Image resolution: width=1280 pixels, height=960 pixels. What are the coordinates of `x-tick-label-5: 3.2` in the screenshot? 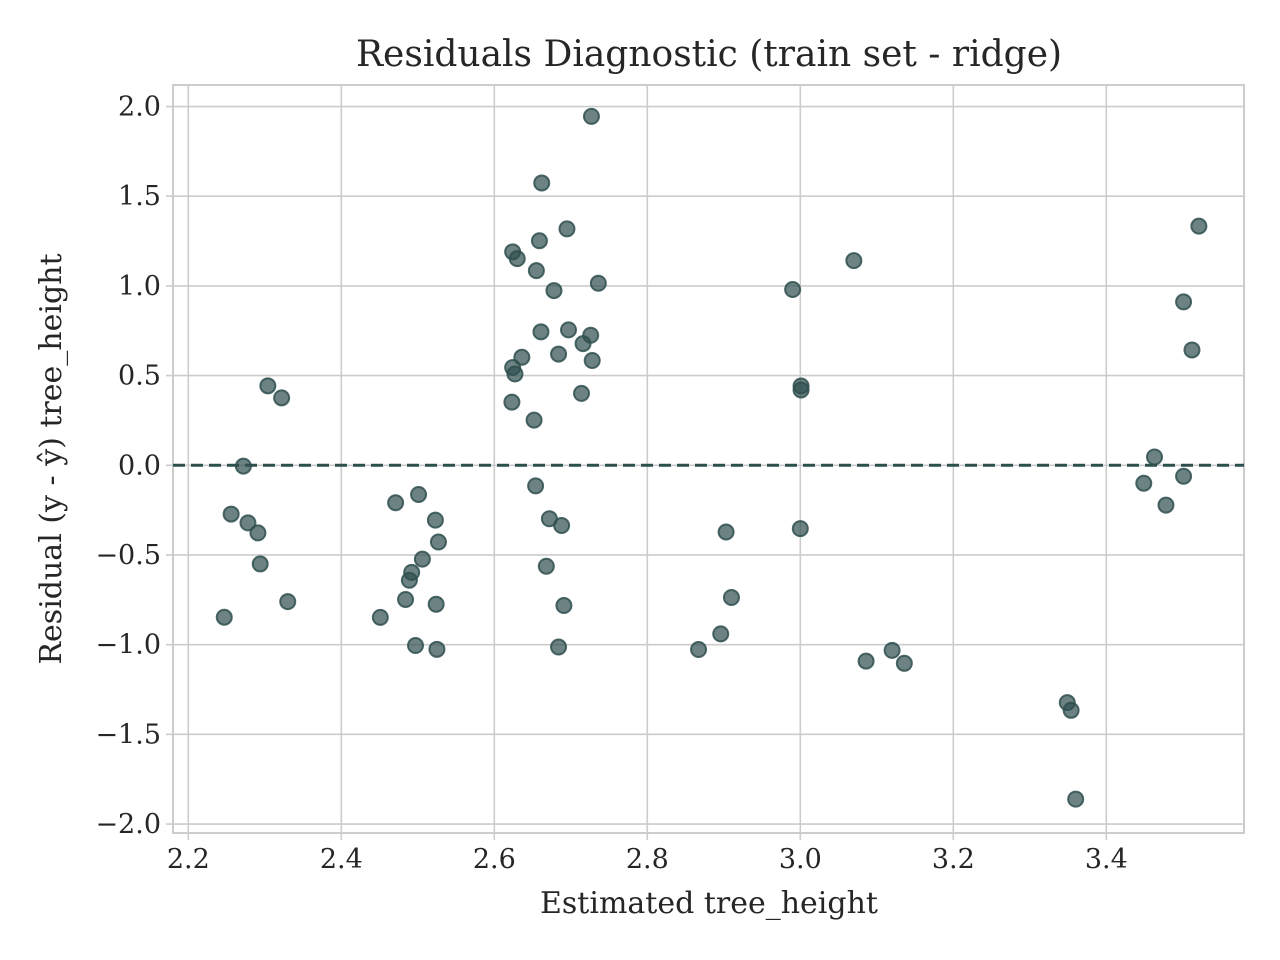 It's located at (953, 859).